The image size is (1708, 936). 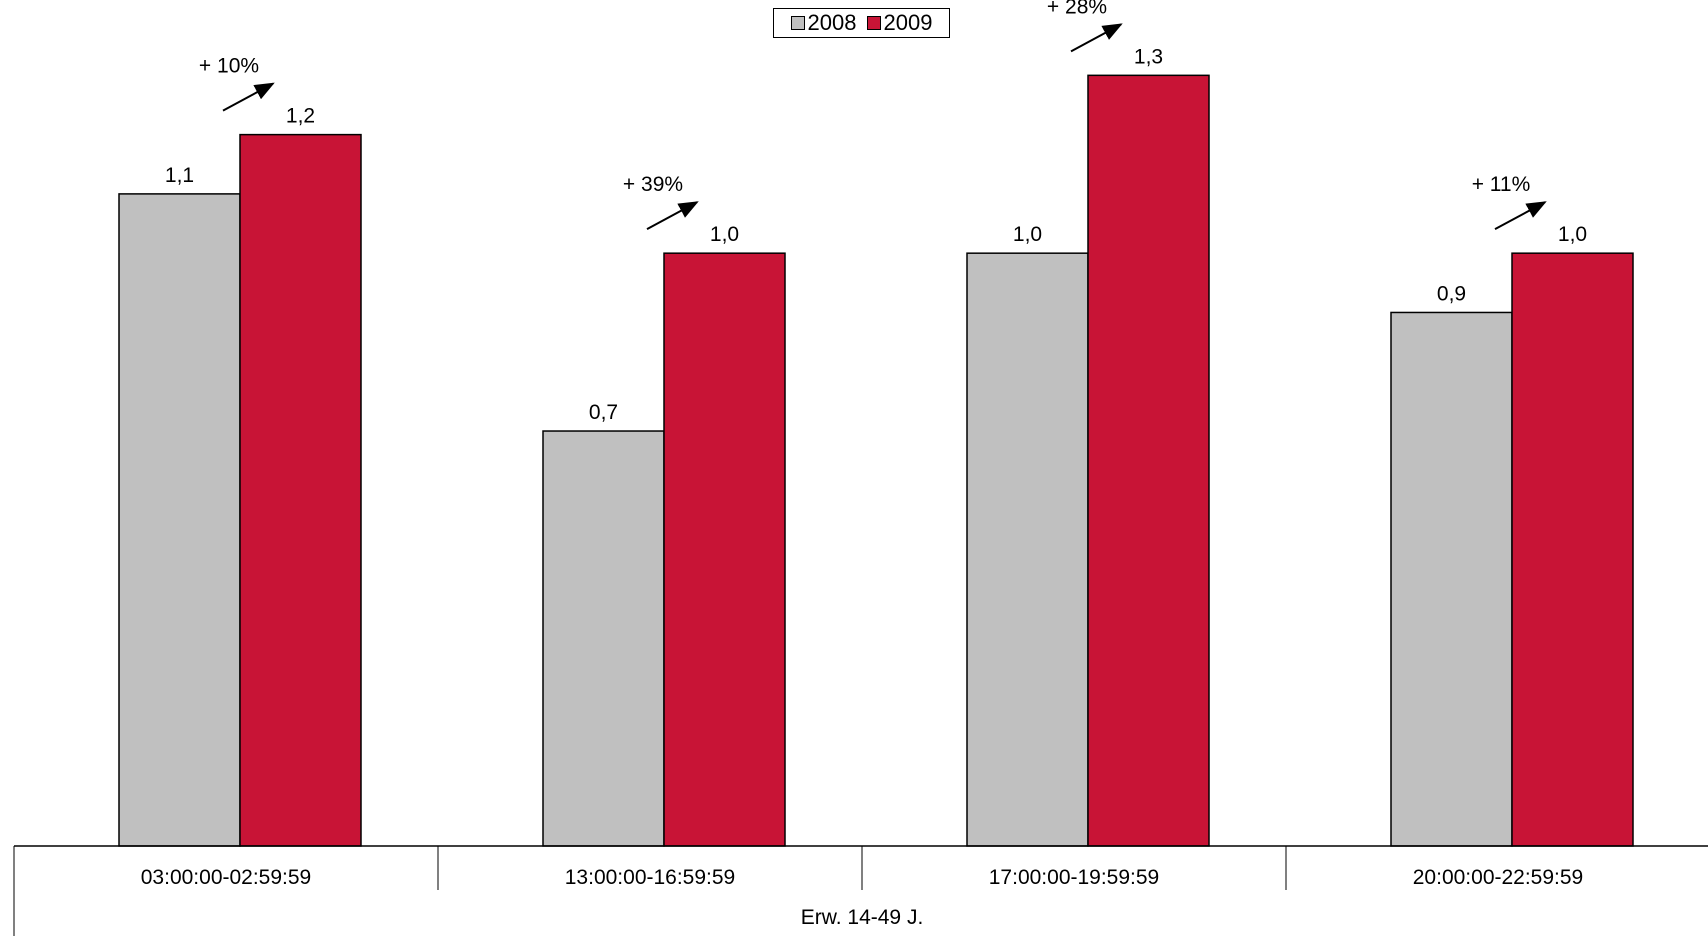 What do you see at coordinates (650, 877) in the screenshot?
I see `category-label-2: 13:00:00-16:59:59` at bounding box center [650, 877].